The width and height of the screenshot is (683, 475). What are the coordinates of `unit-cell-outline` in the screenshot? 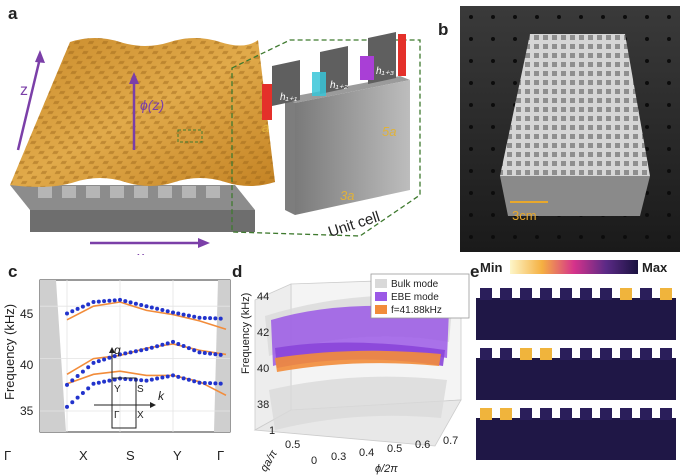 It's located at (326, 138).